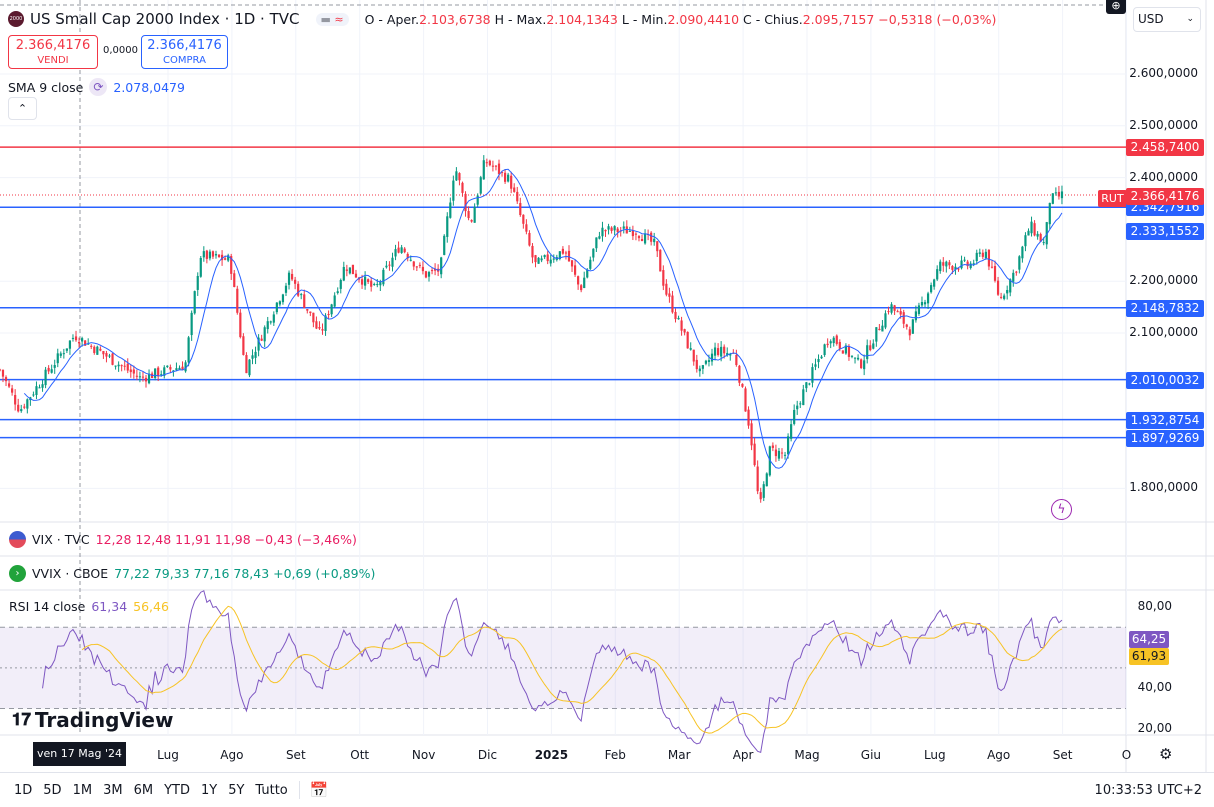 This screenshot has height=807, width=1214. I want to click on buy-button: 2.366,4176 COMPRA, so click(184, 52).